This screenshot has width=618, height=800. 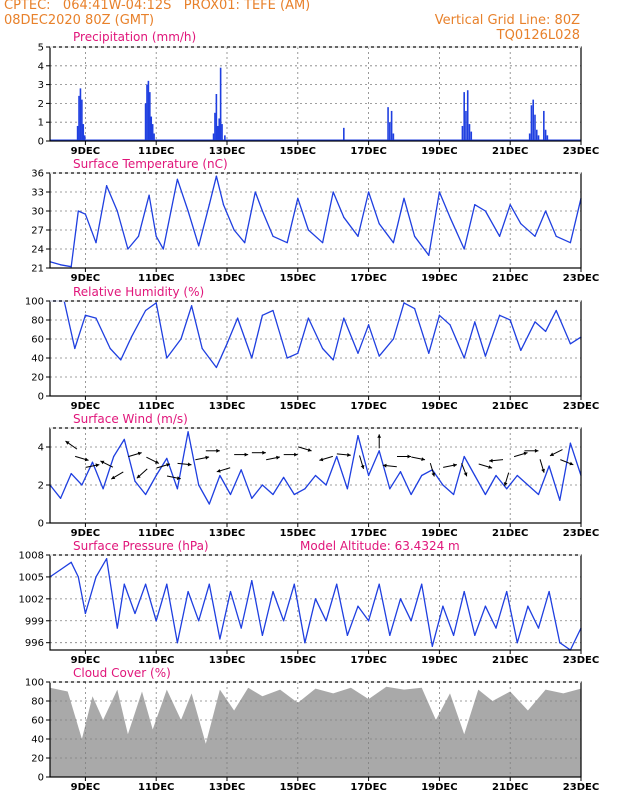 What do you see at coordinates (134, 37) in the screenshot?
I see `panel-title: Precipitation (mm/h)` at bounding box center [134, 37].